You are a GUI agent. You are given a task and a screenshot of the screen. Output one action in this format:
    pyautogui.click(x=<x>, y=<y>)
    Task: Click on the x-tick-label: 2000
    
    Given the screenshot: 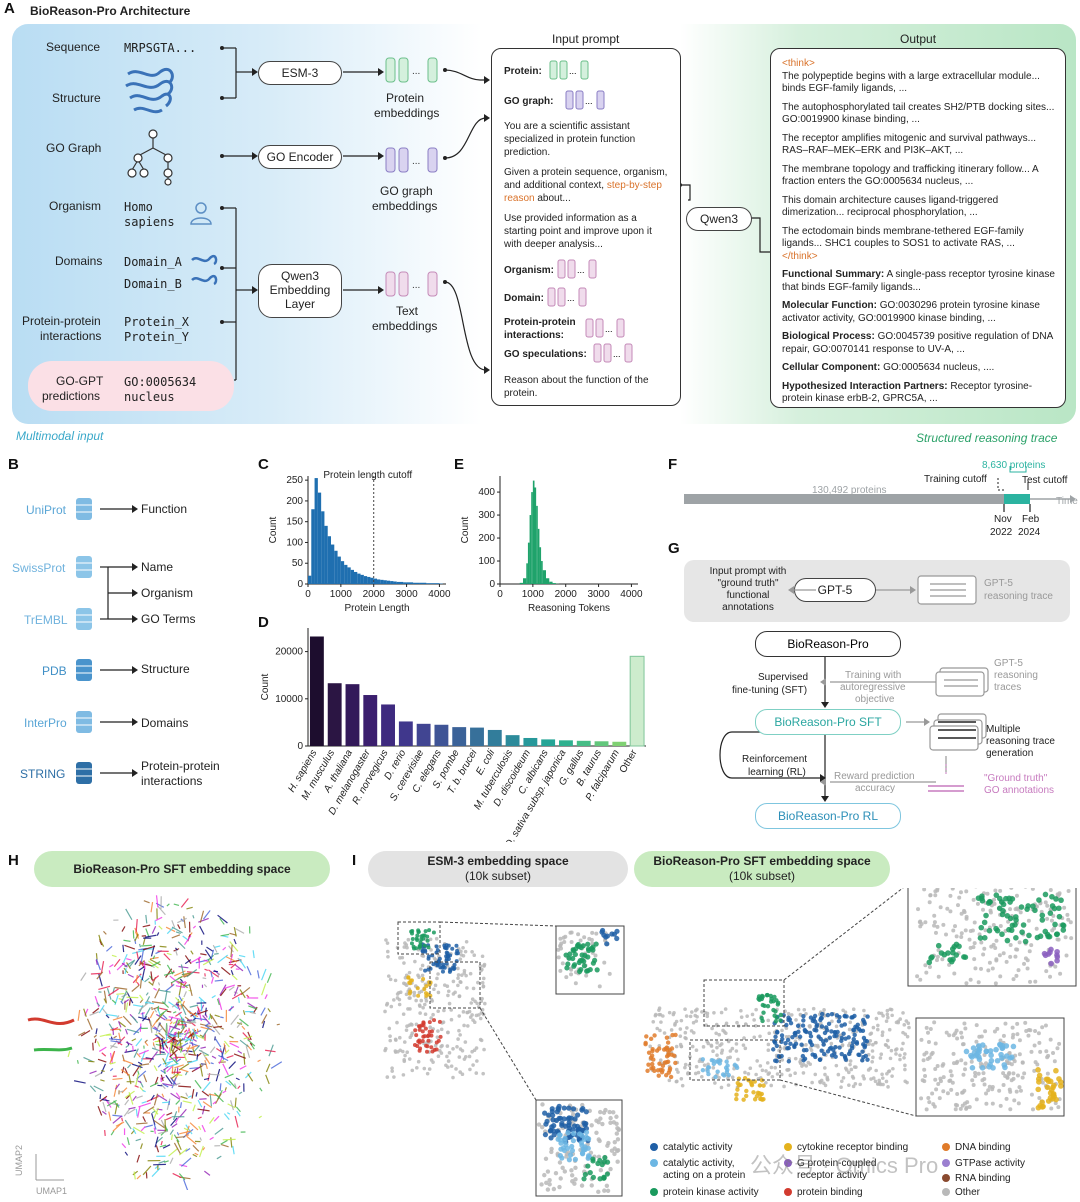 What is the action you would take?
    pyautogui.click(x=374, y=594)
    